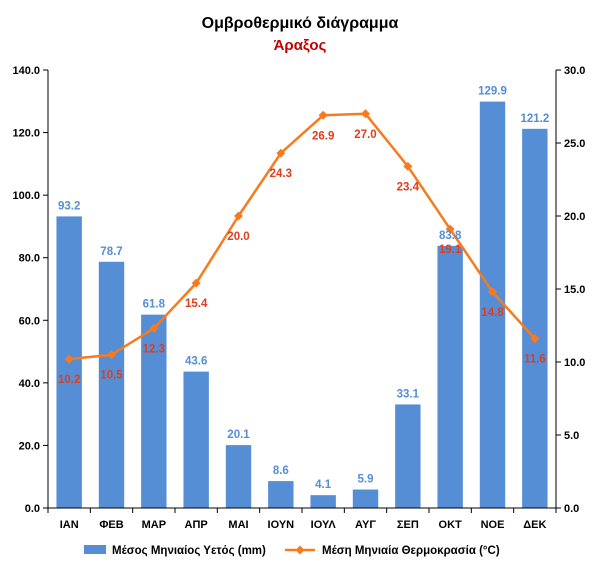 The width and height of the screenshot is (600, 572). I want to click on rain-value-label-5: 20.1, so click(238, 435).